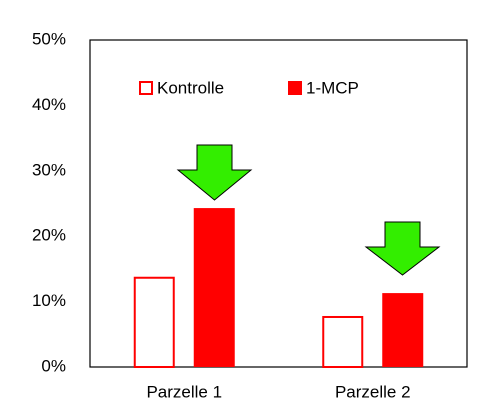 The image size is (477, 414). I want to click on y-tick-label: 20%, so click(49, 235).